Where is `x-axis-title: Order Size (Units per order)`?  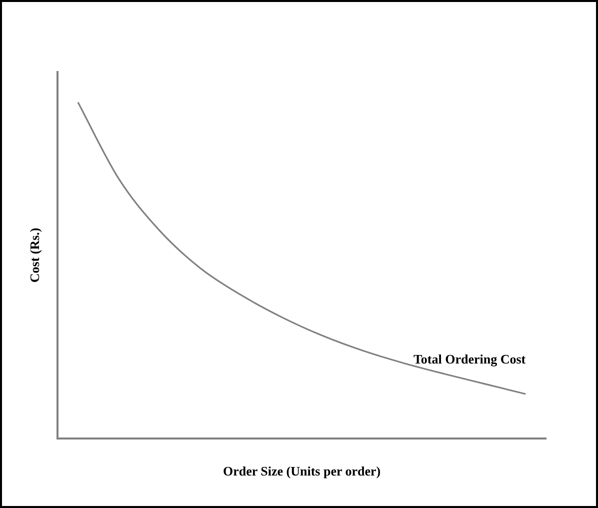
x-axis-title: Order Size (Units per order) is located at coordinates (301, 471).